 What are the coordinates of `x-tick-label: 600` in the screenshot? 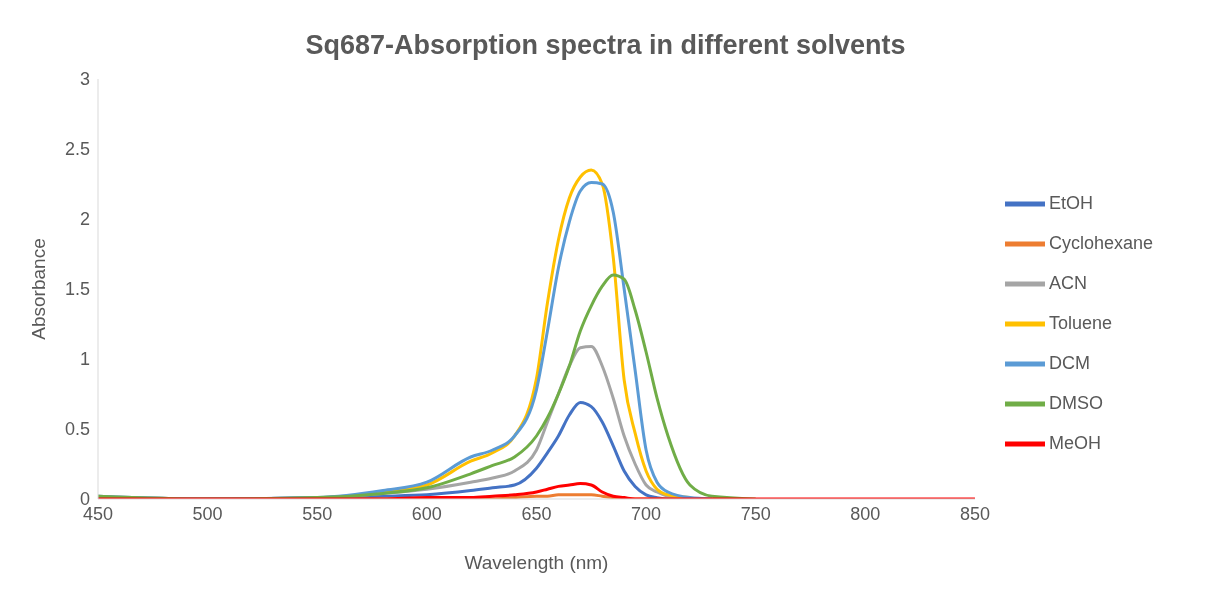 It's located at (426, 513).